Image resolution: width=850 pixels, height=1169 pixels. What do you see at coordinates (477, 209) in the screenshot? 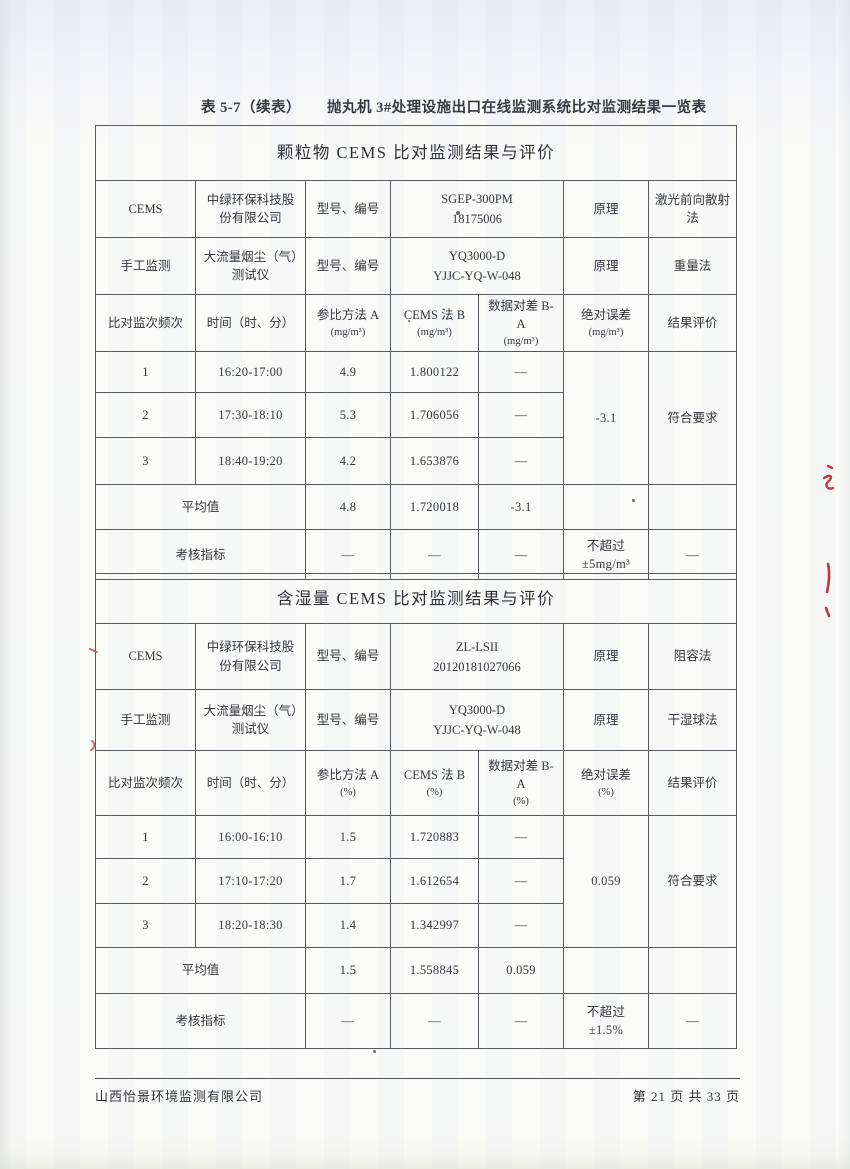
I see `cell-model-value: SGEP-300PM 18175006` at bounding box center [477, 209].